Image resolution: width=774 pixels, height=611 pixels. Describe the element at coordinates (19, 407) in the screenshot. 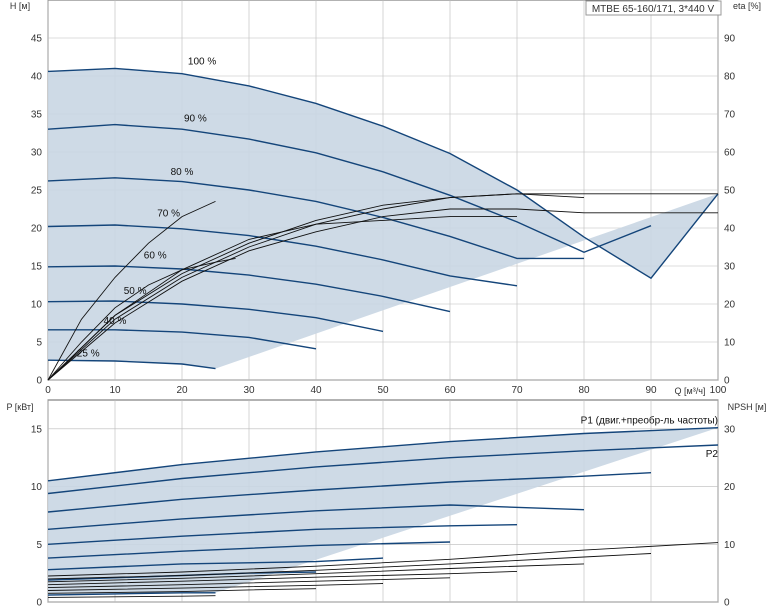

I see `y-axis-label-power: P [кВт]` at that location.